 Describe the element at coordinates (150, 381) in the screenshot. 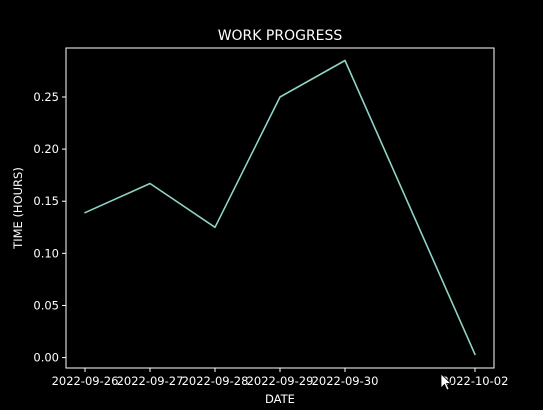

I see `x-tick-label: 2022-09-27` at that location.